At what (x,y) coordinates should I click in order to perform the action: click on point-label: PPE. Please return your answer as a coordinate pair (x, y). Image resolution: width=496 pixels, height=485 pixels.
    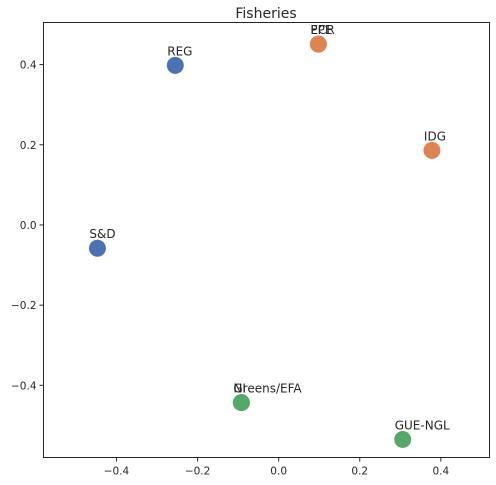
    Looking at the image, I should click on (321, 30).